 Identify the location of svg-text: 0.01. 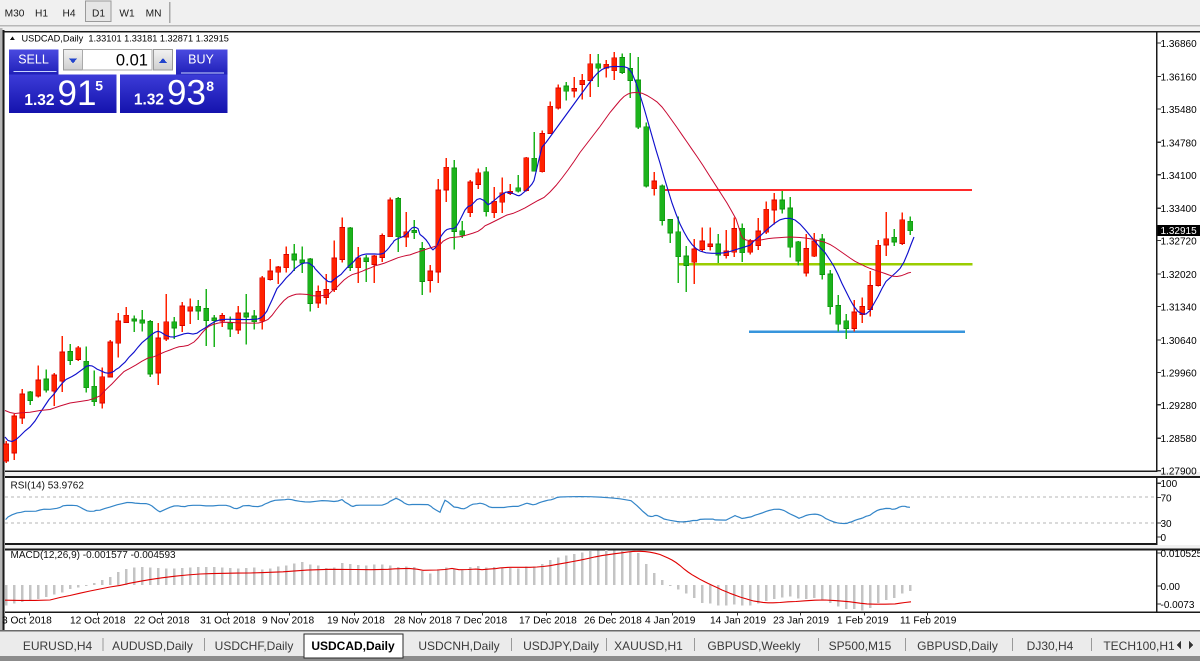
(132, 61).